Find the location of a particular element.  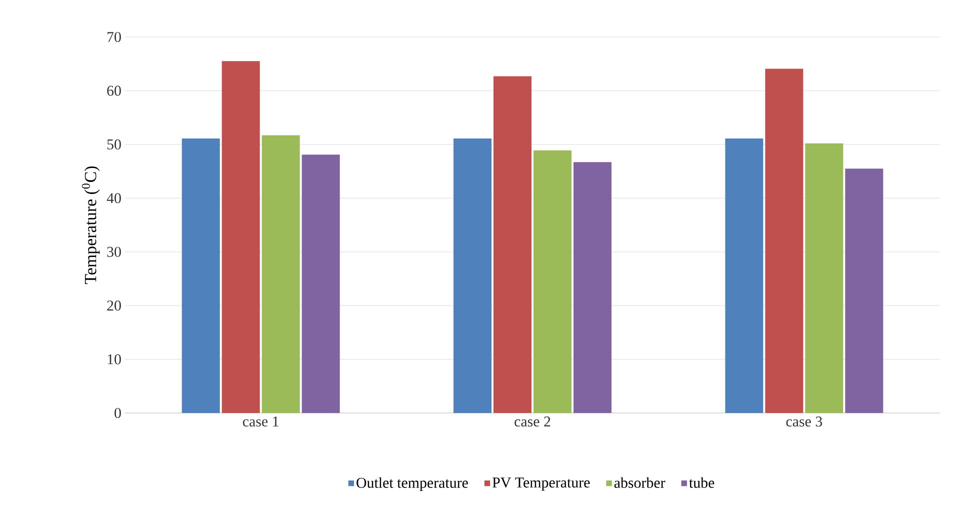

legend-label: tube is located at coordinates (701, 482).